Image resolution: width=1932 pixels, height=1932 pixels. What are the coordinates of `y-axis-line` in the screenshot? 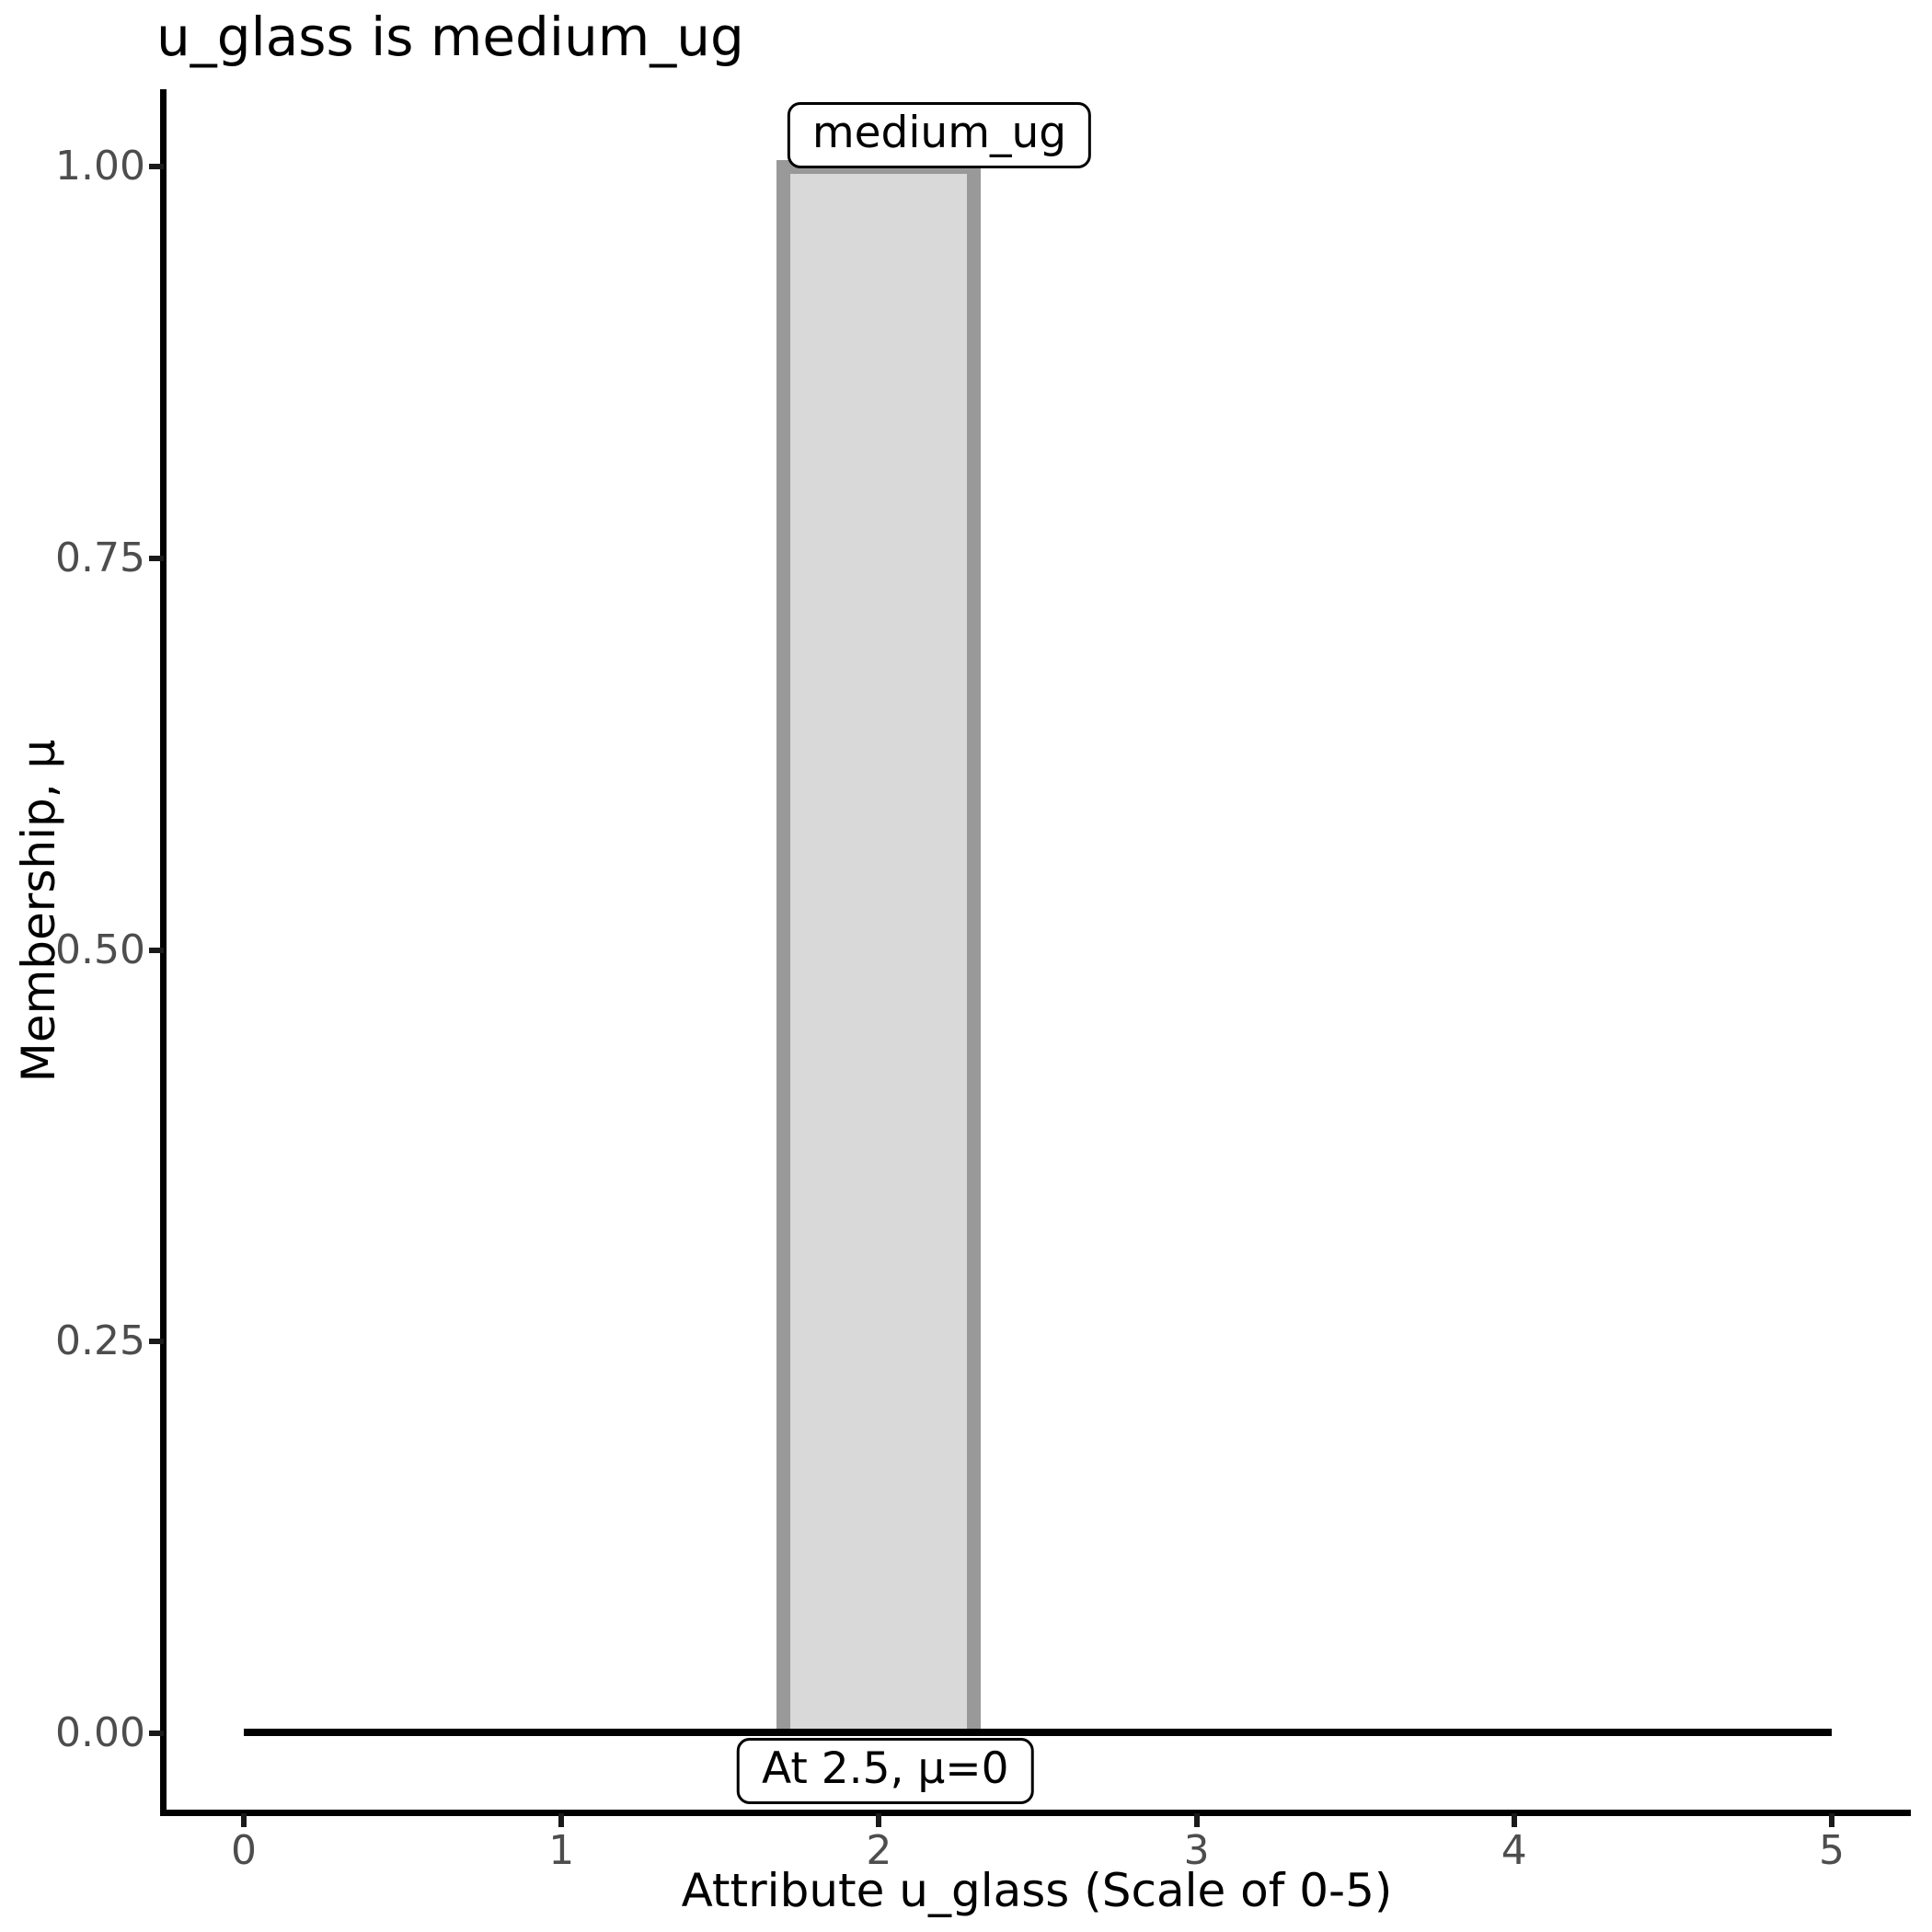 It's located at (163, 952).